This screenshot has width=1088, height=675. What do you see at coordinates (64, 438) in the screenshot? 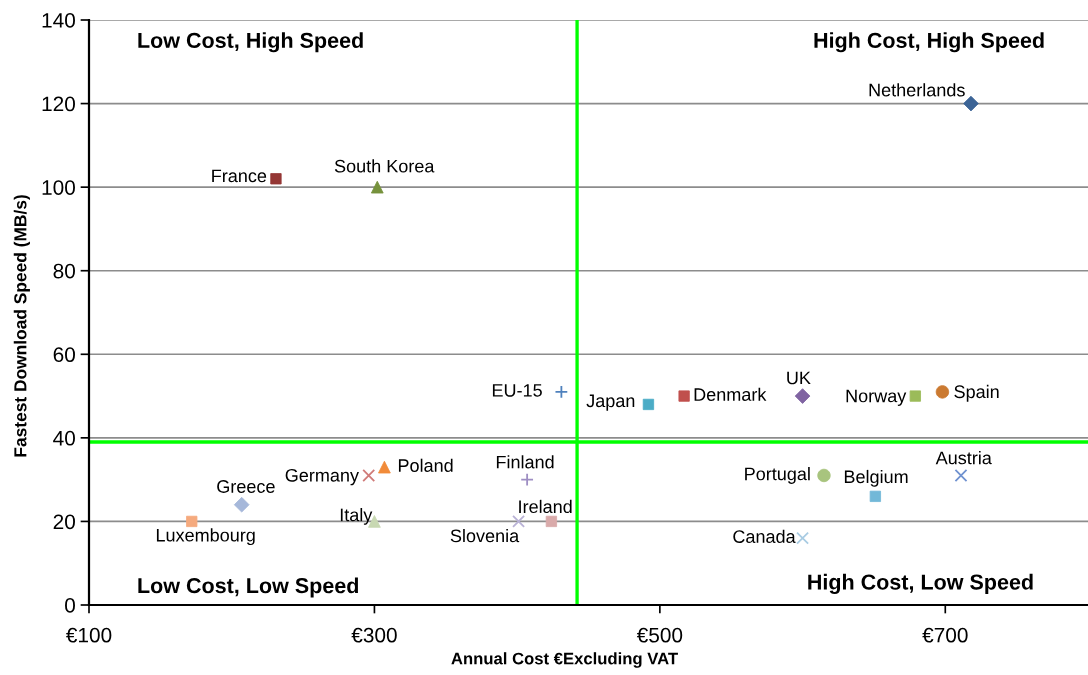
I see `y-tick-label: 40` at bounding box center [64, 438].